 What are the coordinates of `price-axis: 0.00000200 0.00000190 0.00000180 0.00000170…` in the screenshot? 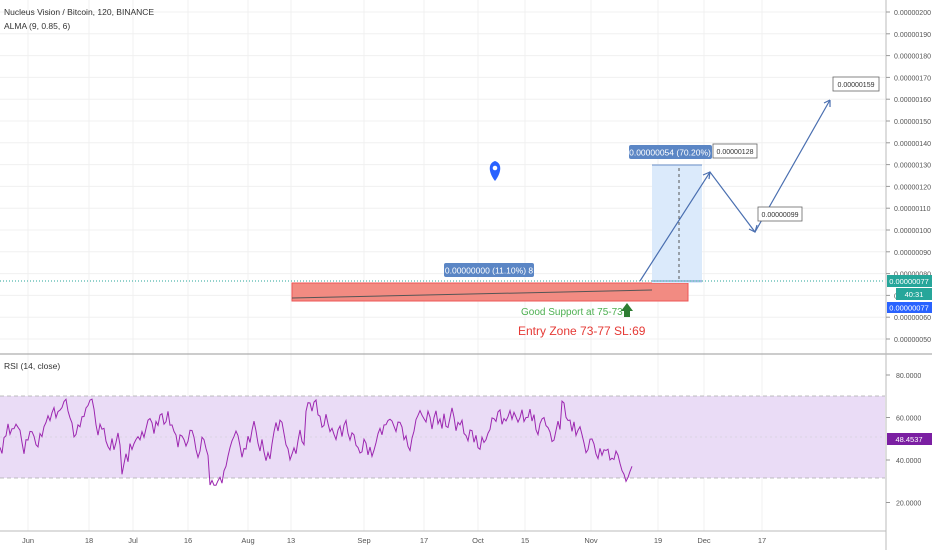 It's located at (908, 177).